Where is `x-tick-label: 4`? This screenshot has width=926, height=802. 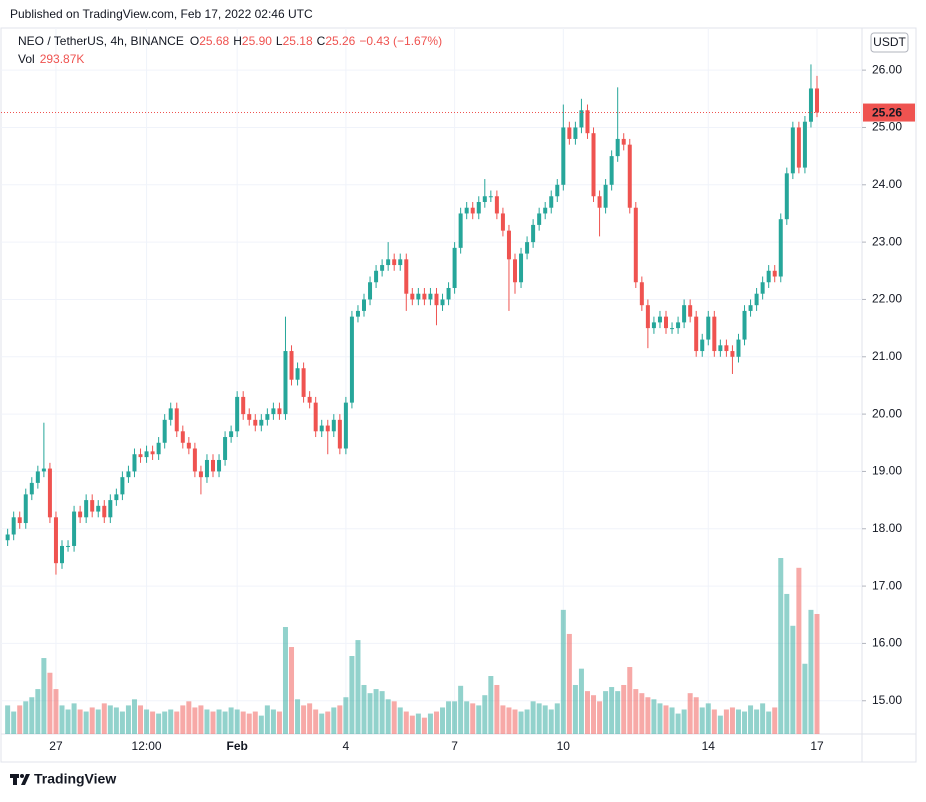 x-tick-label: 4 is located at coordinates (346, 746).